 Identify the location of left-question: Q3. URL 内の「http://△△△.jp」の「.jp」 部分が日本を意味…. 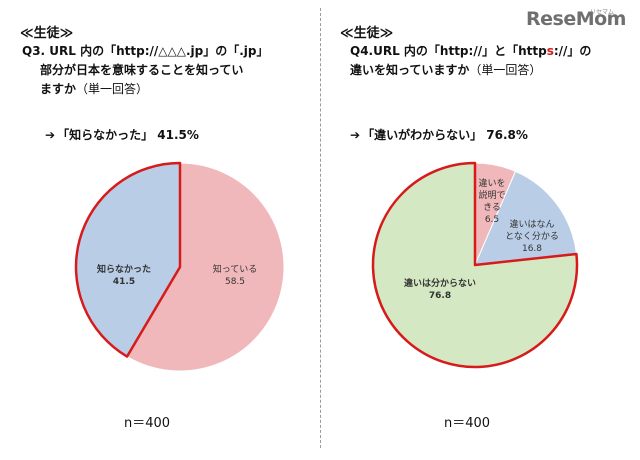
(145, 70).